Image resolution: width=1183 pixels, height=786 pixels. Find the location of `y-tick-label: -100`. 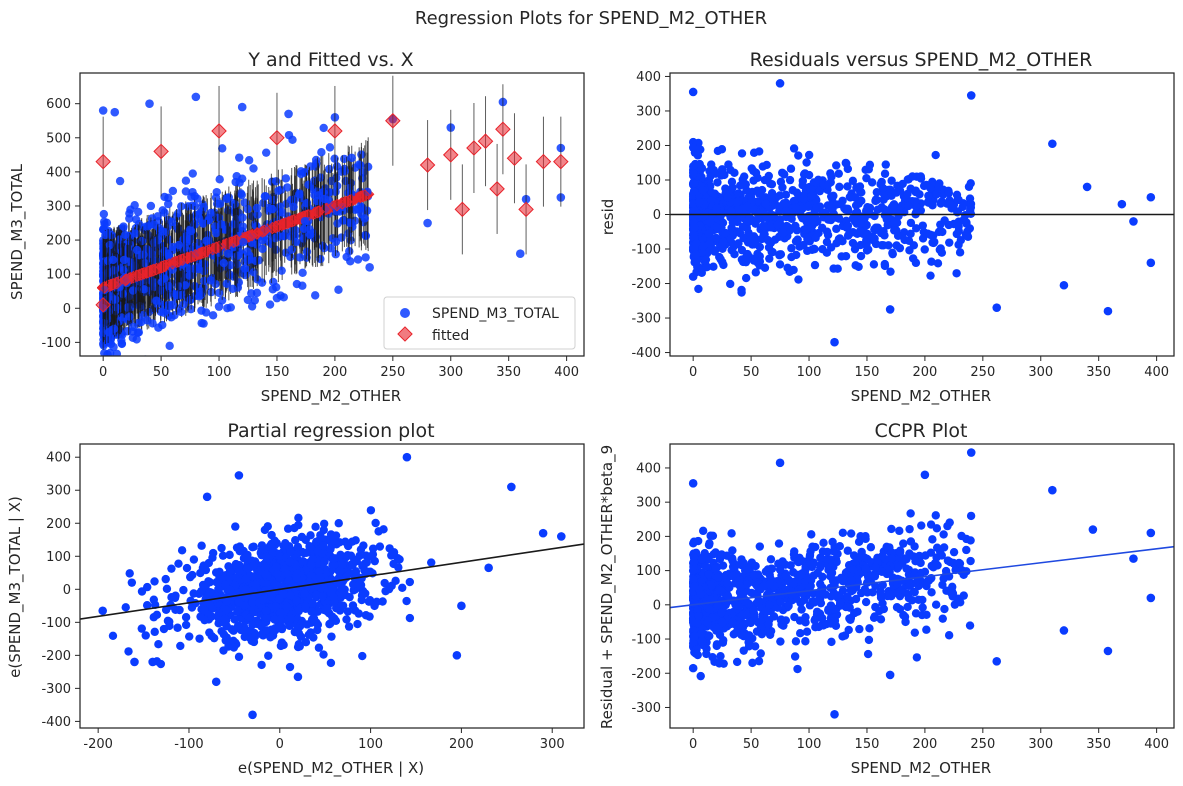

y-tick-label: -100 is located at coordinates (646, 250).